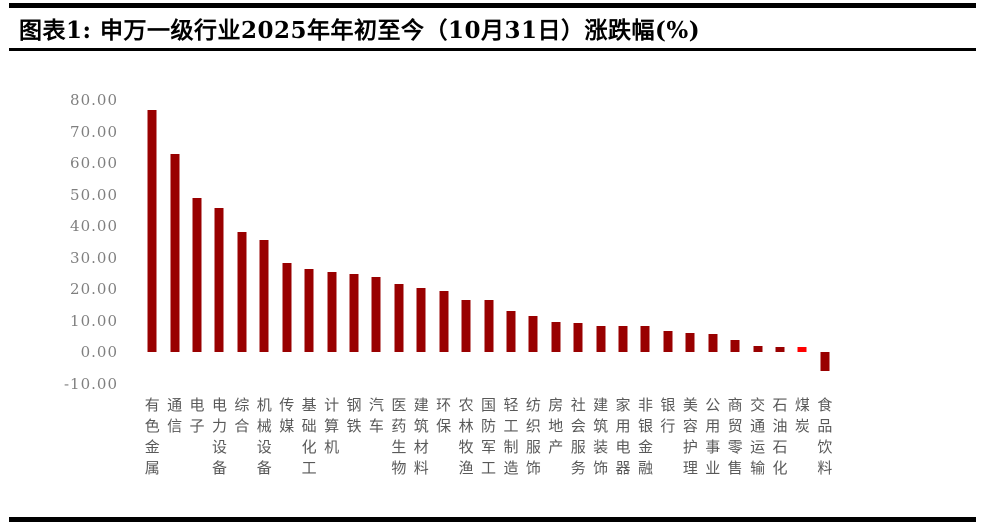 Image resolution: width=981 pixels, height=530 pixels. Describe the element at coordinates (264, 436) in the screenshot. I see `x-axis-label: 机械设备` at that location.